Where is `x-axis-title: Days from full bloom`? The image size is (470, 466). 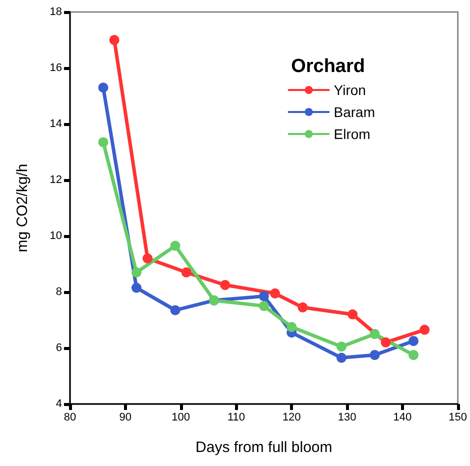
x-axis-title: Days from full bloom is located at coordinates (264, 447).